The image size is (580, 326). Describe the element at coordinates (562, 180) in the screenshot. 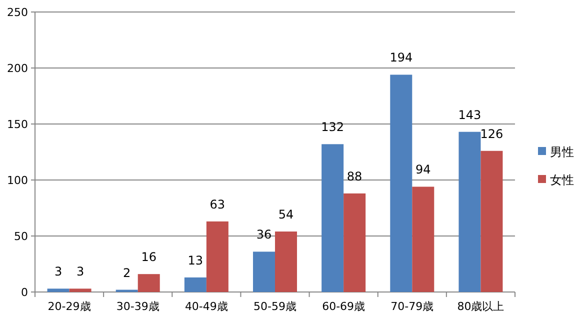

I see `legend-label: 女性` at that location.